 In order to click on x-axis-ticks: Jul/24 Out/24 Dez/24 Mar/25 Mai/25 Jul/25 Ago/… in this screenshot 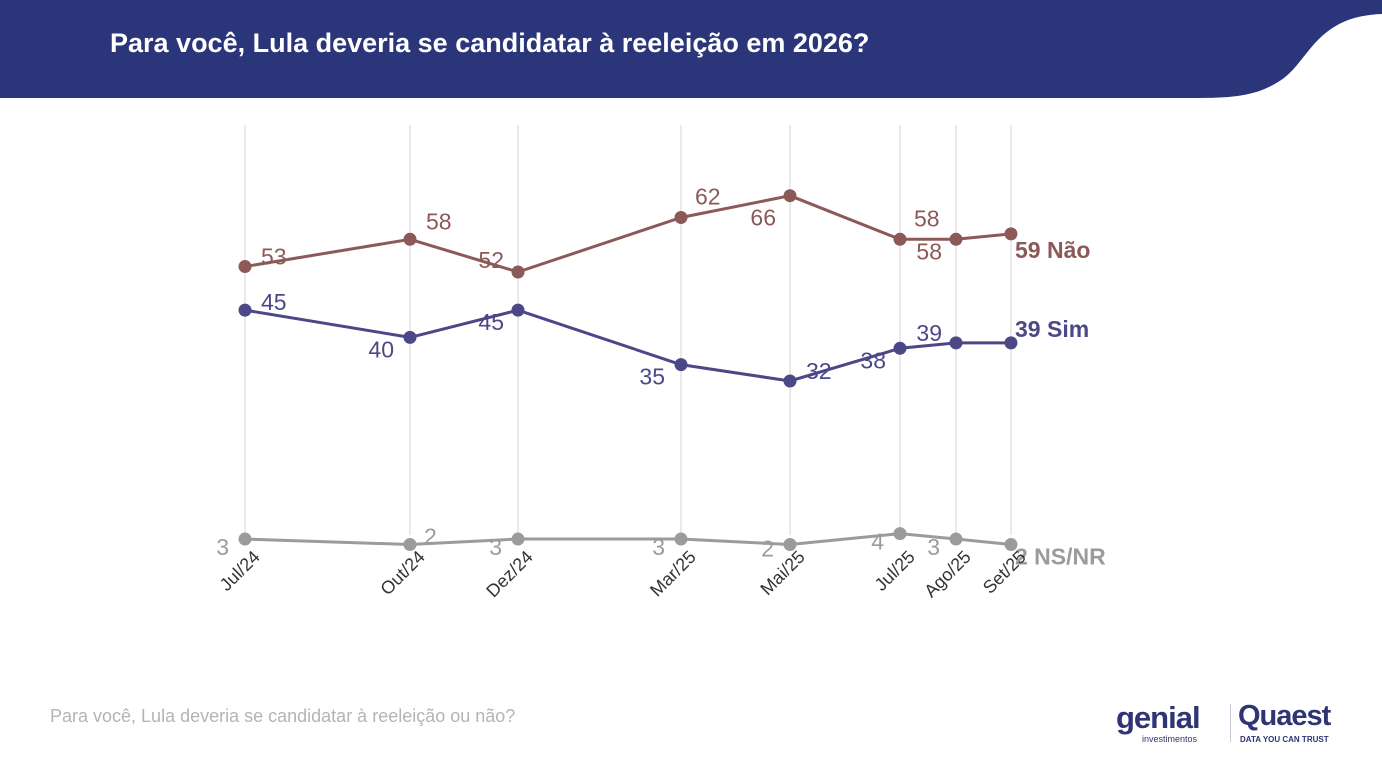, I will do `click(623, 574)`.